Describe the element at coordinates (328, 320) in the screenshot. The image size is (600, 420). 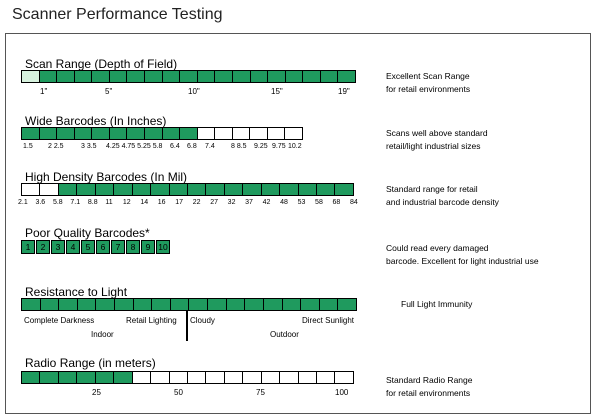
I see `light-level-label: Direct Sunlight` at that location.